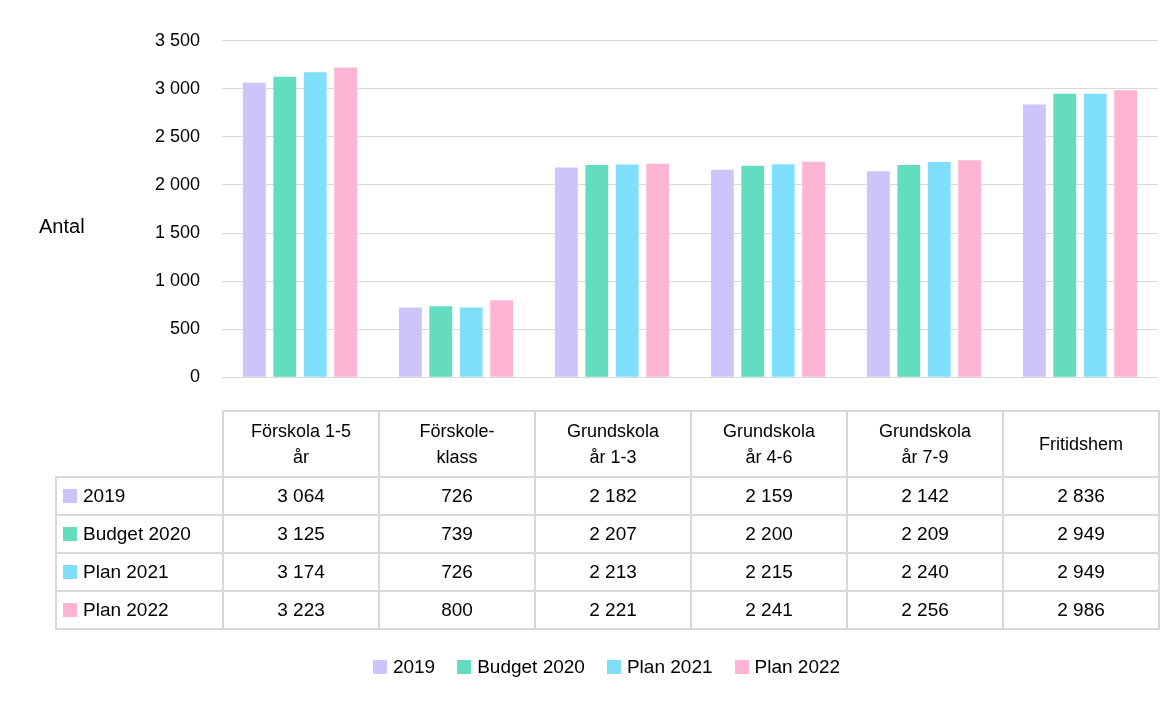  I want to click on x-tick-label: Grundskola år 4-6, so click(769, 444).